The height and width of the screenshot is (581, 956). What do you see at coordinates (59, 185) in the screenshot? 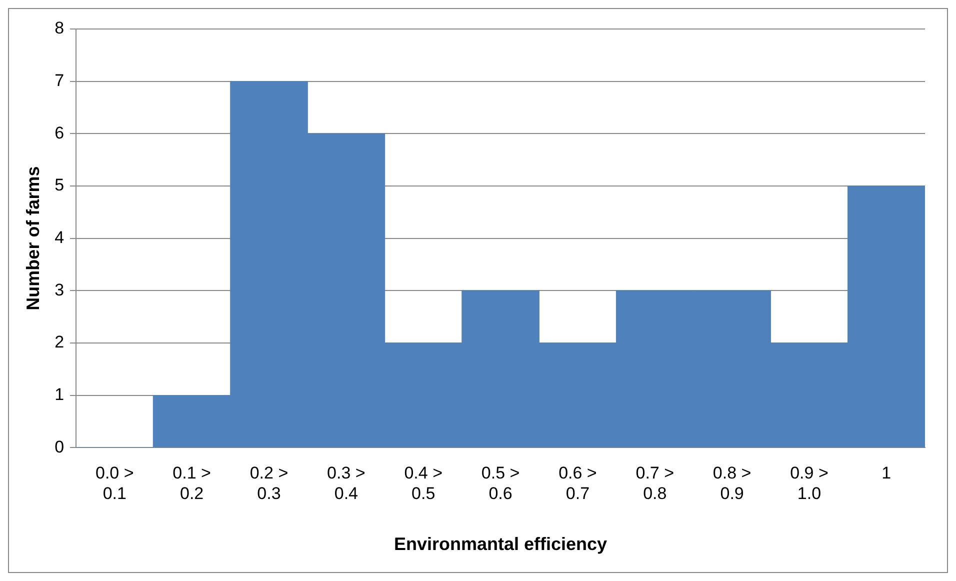
I see `y-tick-label: 5` at bounding box center [59, 185].